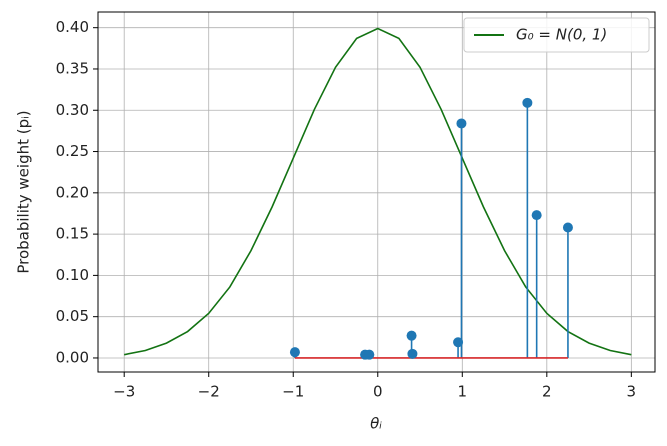 The image size is (667, 446). Describe the element at coordinates (124, 392) in the screenshot. I see `x-tick-label: −3` at that location.